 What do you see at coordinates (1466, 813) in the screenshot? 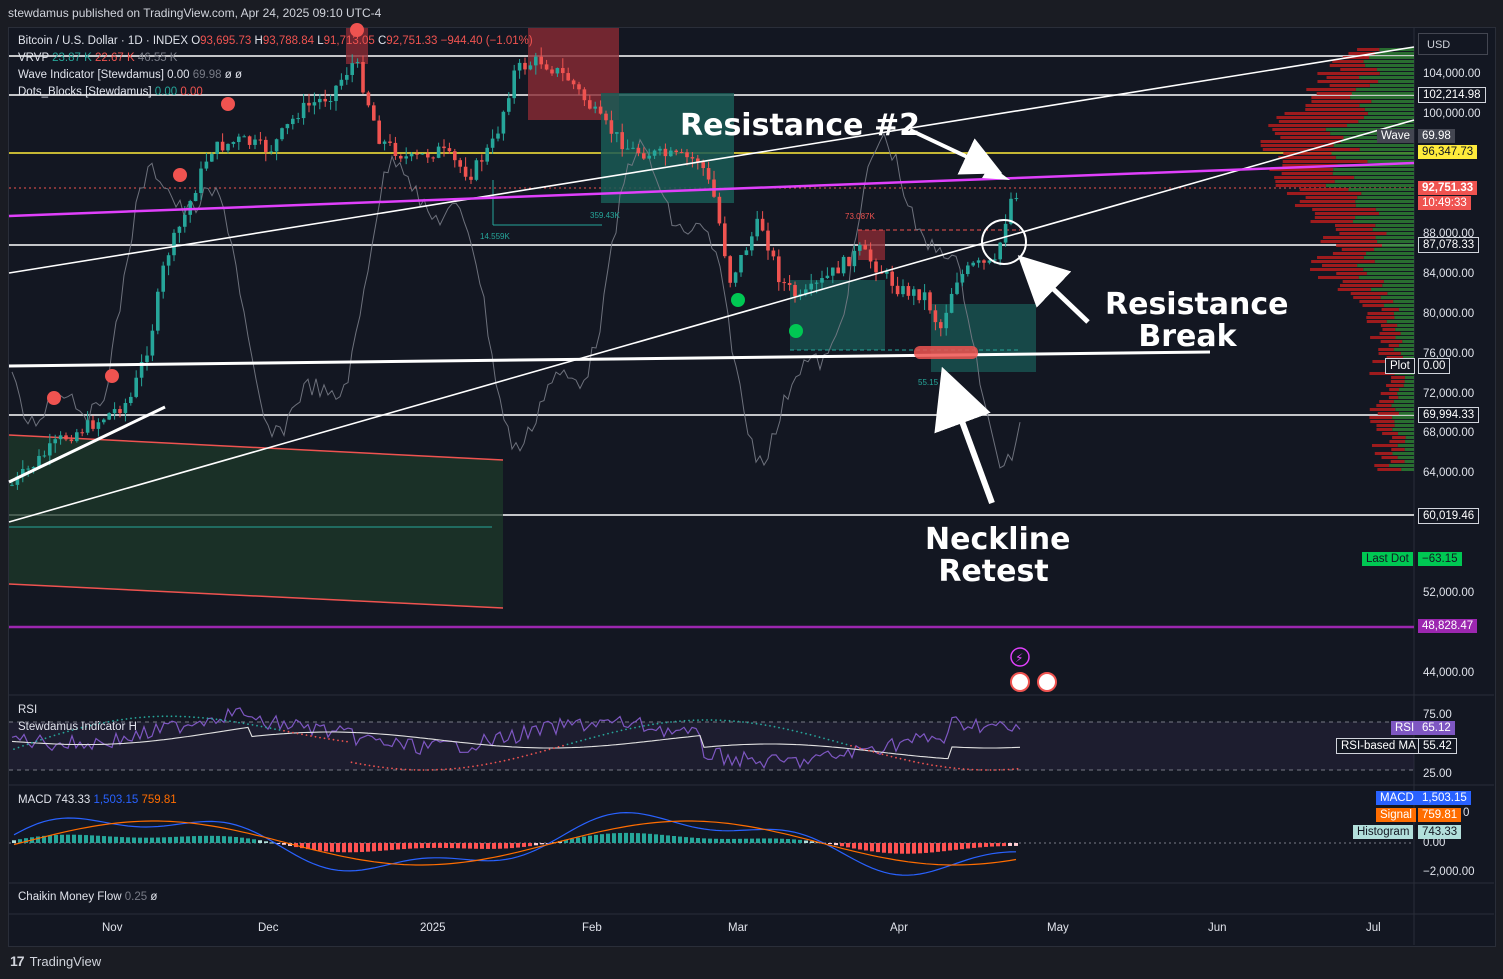
I see `macd-axis-partial: 0` at bounding box center [1466, 813].